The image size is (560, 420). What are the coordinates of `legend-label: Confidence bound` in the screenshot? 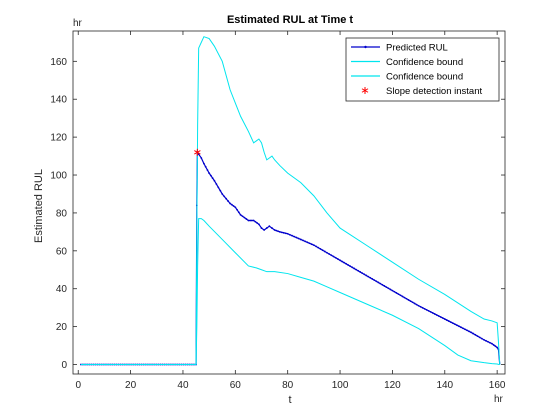 It's located at (424, 76).